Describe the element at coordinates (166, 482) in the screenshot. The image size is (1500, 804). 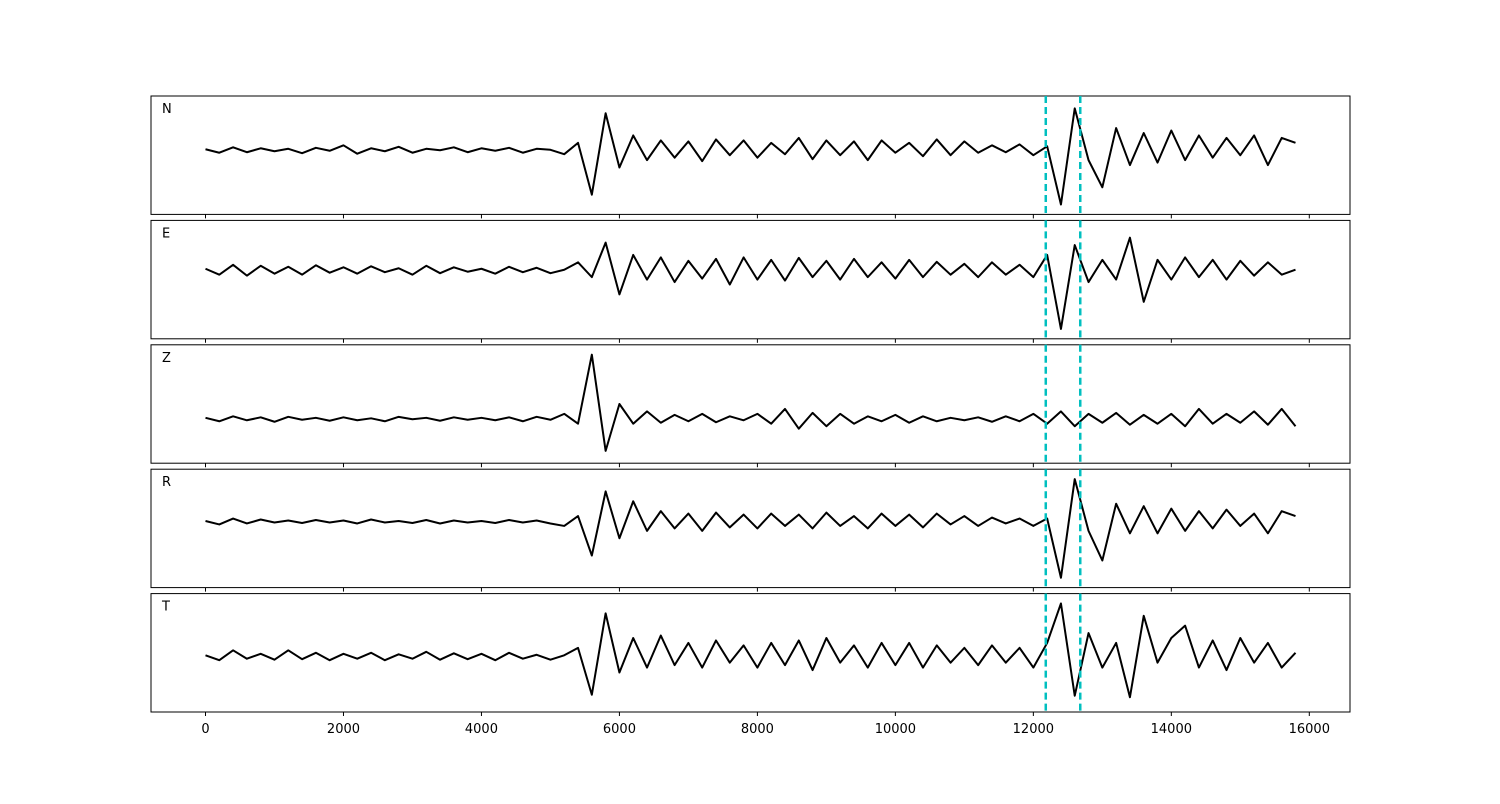
I see `panel-label: R` at that location.